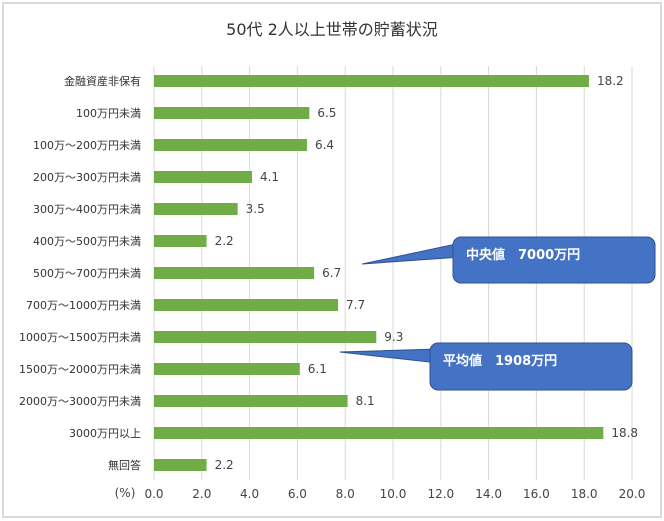 The image size is (664, 521). Describe the element at coordinates (331, 273) in the screenshot. I see `data-label: 6.7` at that location.